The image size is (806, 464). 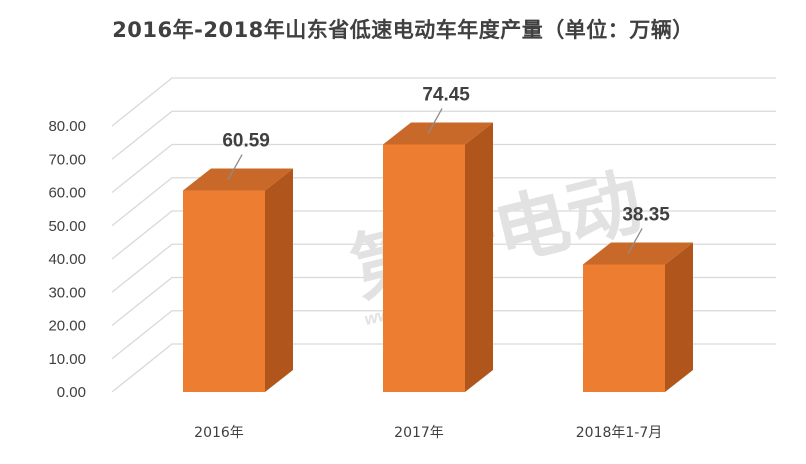 I want to click on x-axis: 2016年 2017年 2018年1-7月, so click(x=428, y=433).